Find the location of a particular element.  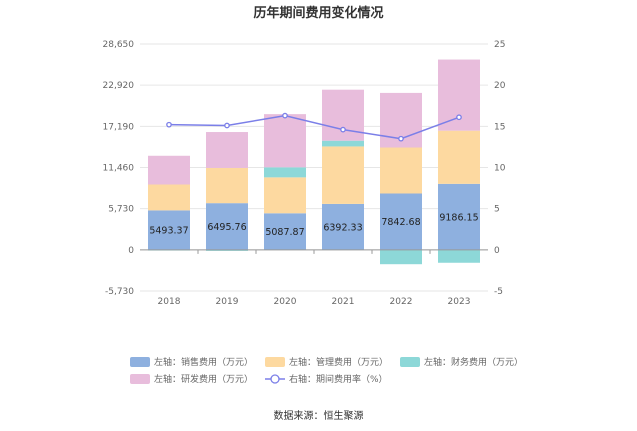

y-right-tick-label: 0 is located at coordinates (497, 251).